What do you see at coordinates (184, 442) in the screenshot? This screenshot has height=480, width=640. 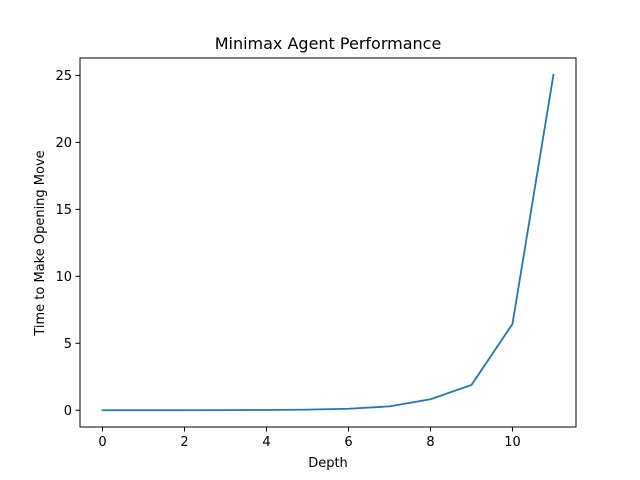 I see `x-tick-label: 2` at bounding box center [184, 442].